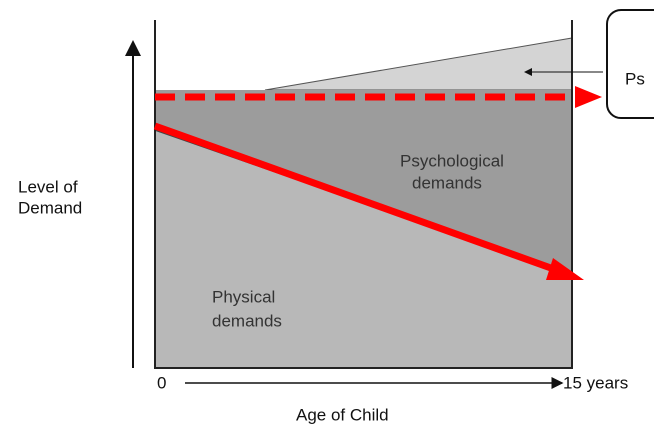 The image size is (654, 430). What do you see at coordinates (50, 207) in the screenshot?
I see `y-axis-label: Demand` at bounding box center [50, 207].